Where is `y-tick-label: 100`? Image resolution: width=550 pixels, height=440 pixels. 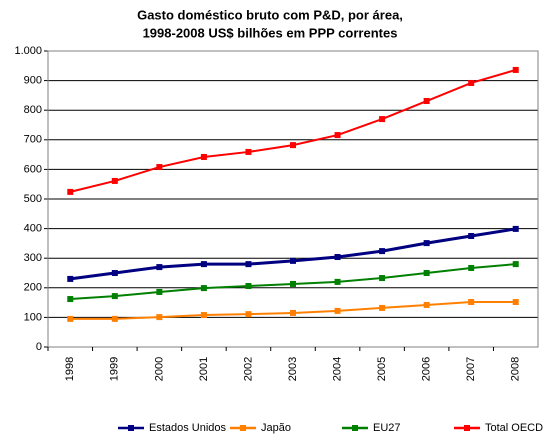 y-tick-label: 100 is located at coordinates (33, 317).